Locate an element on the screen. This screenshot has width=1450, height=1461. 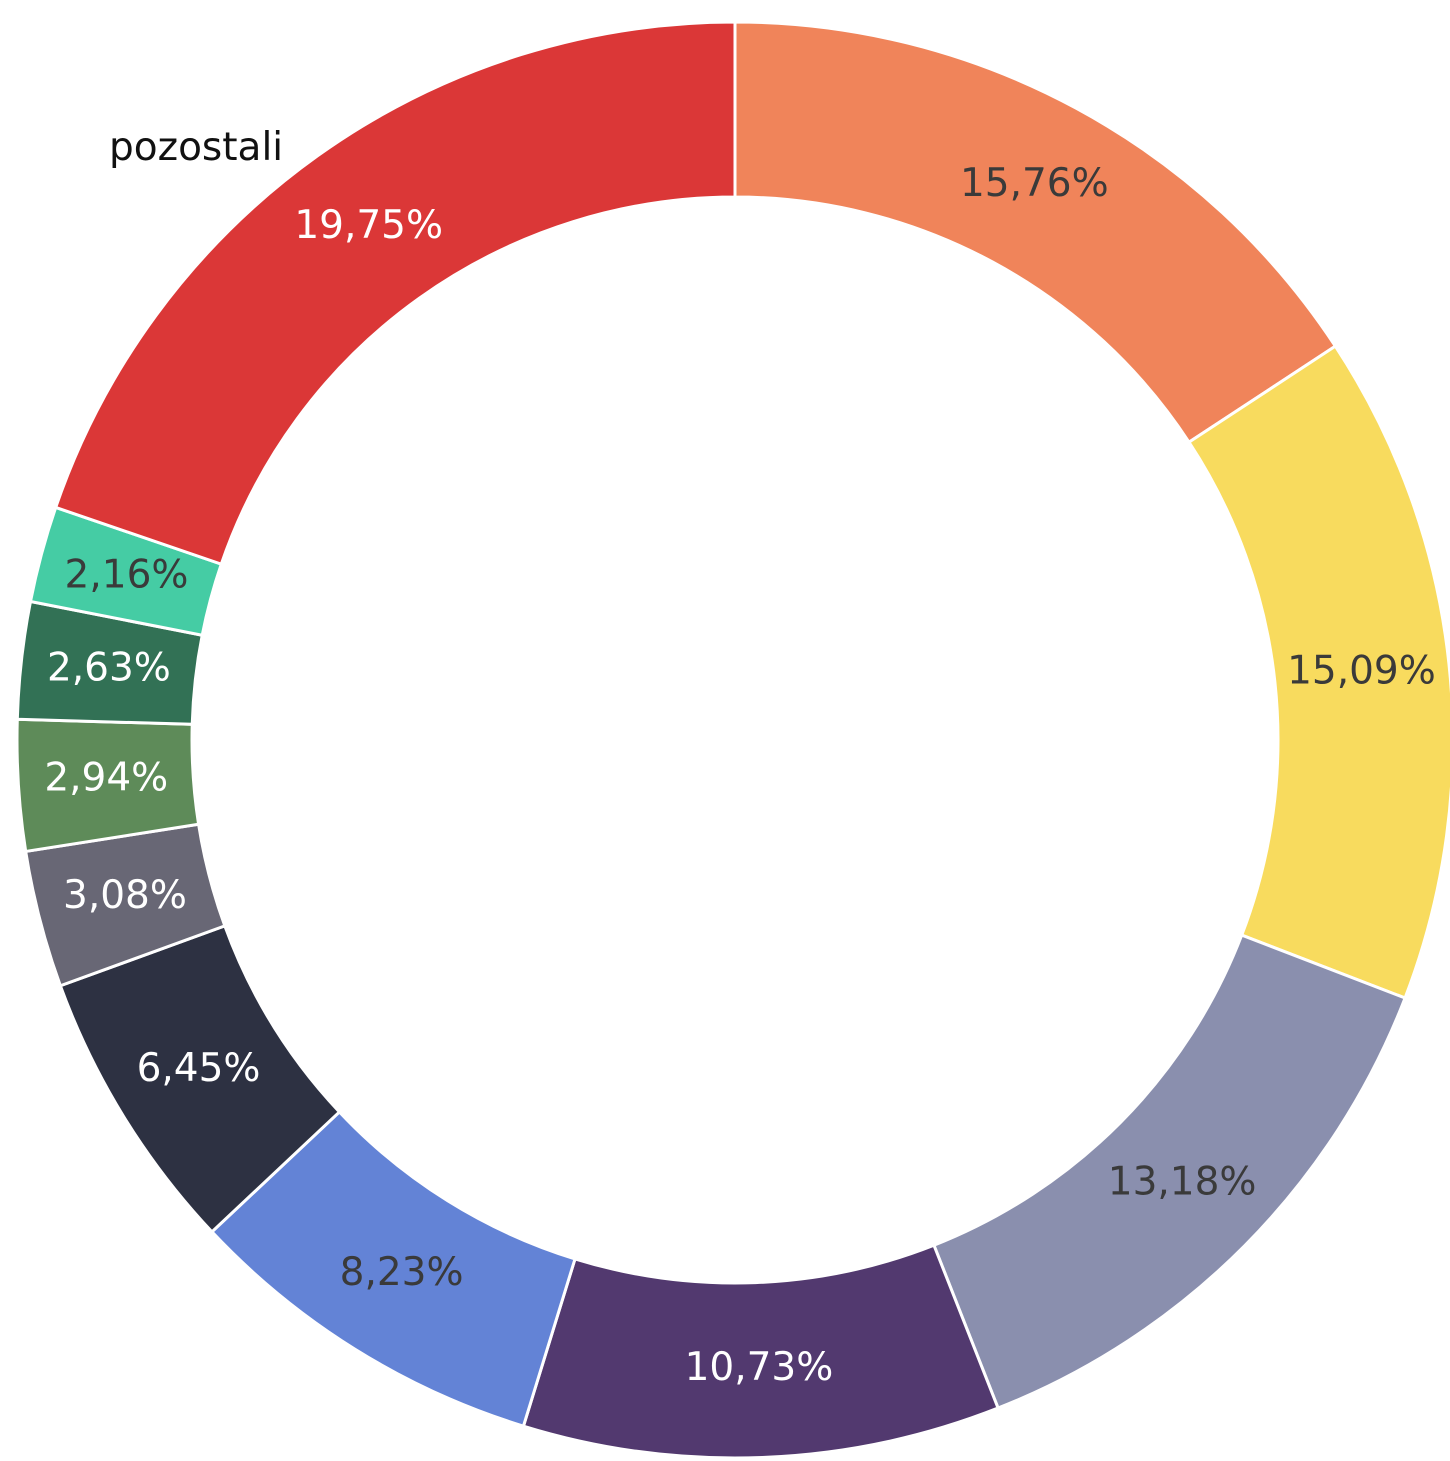
value-label: 6,45% is located at coordinates (199, 1068).